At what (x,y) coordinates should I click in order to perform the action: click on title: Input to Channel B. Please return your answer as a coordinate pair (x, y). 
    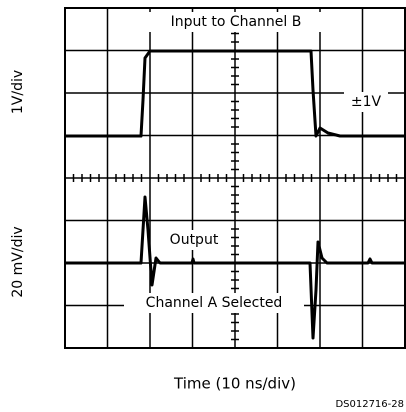
    Looking at the image, I should click on (236, 22).